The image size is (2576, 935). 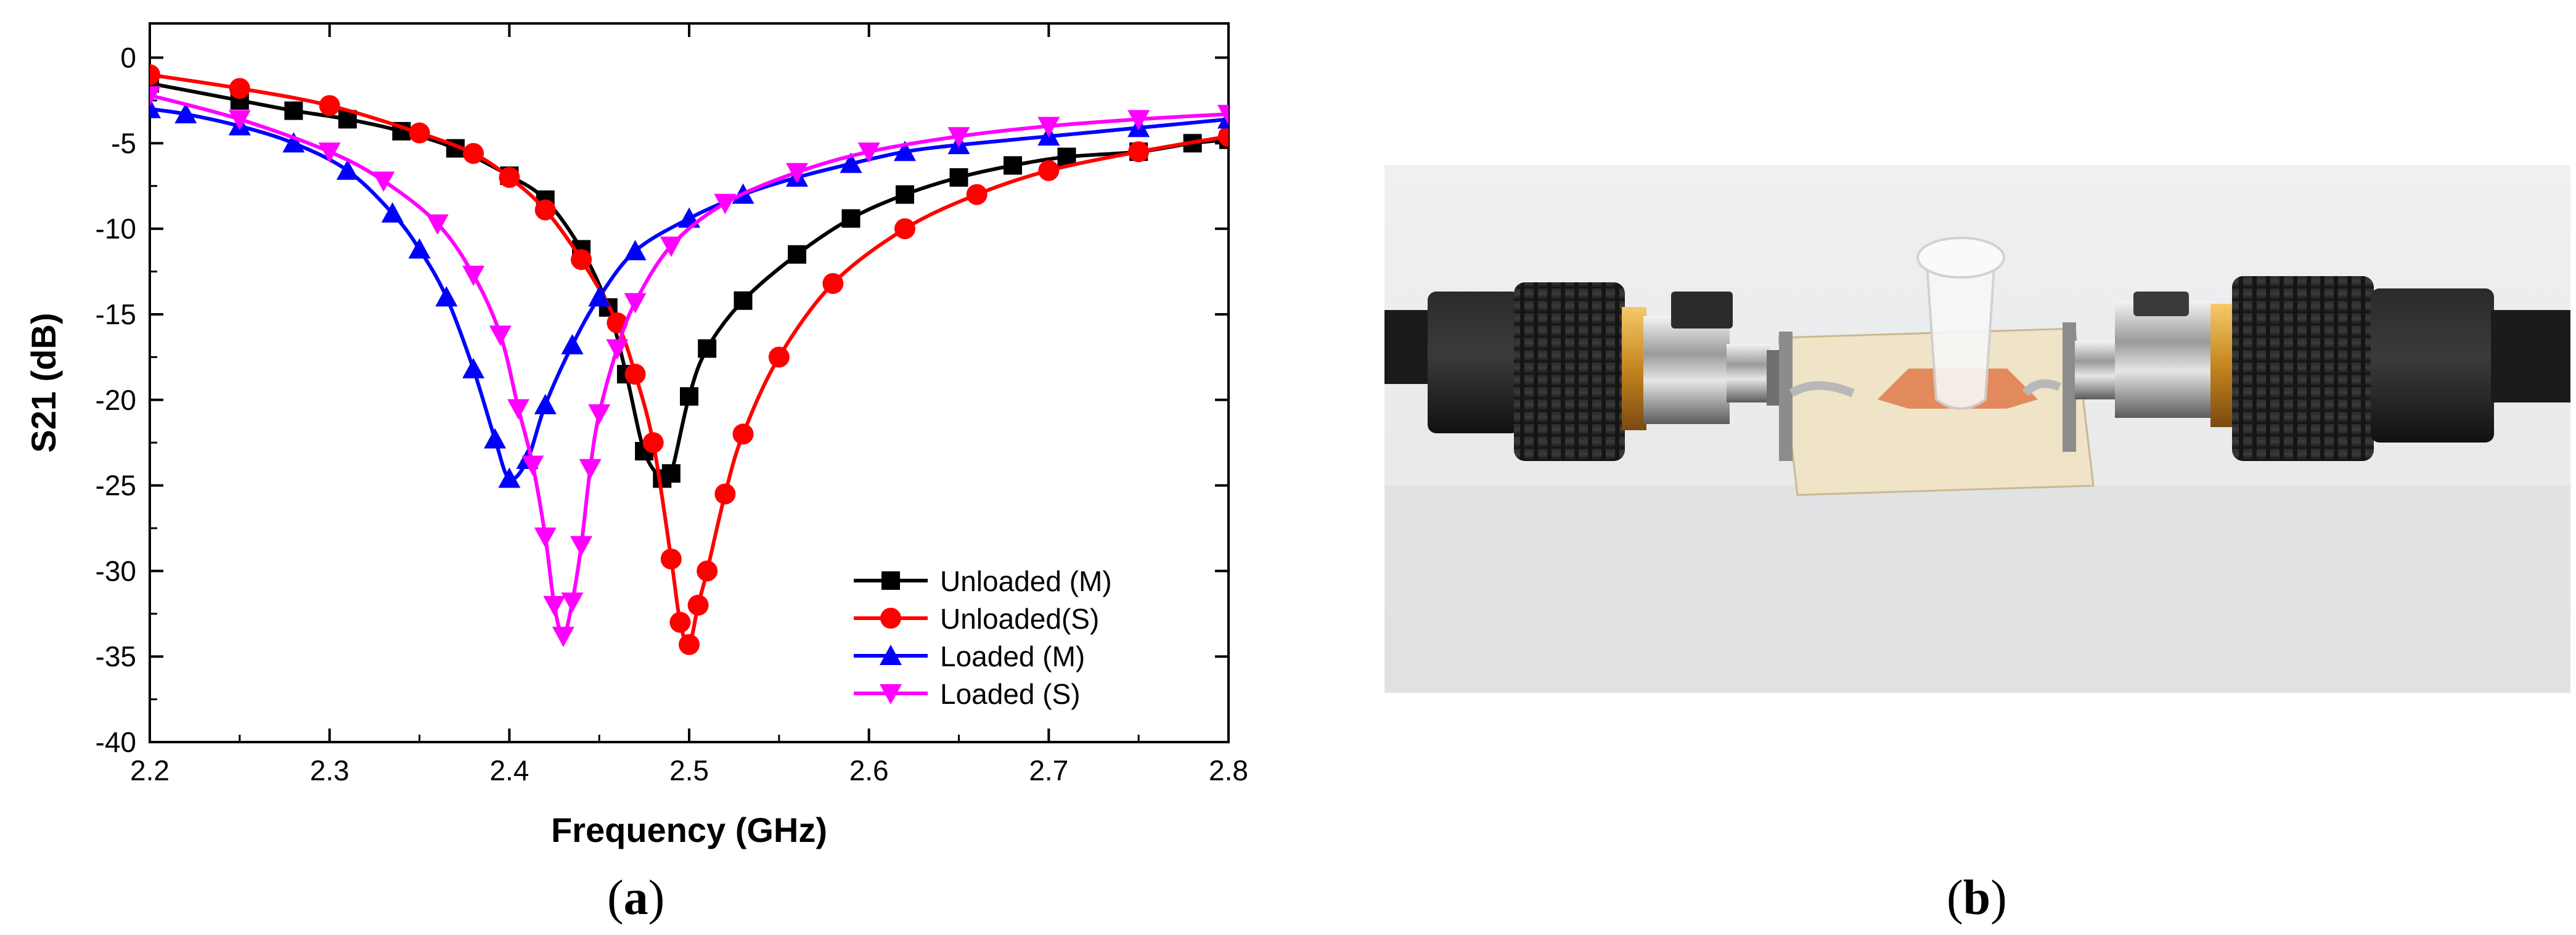 I want to click on right-cable-connector, so click(x=2322, y=368).